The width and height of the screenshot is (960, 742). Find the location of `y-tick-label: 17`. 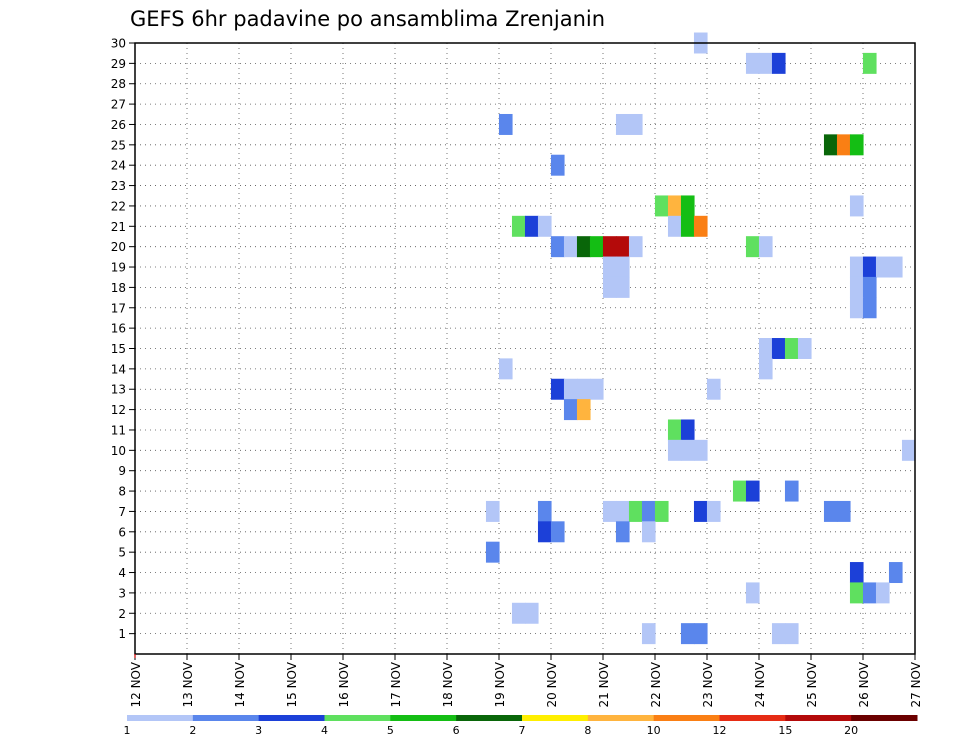

y-tick-label: 17 is located at coordinates (118, 308).